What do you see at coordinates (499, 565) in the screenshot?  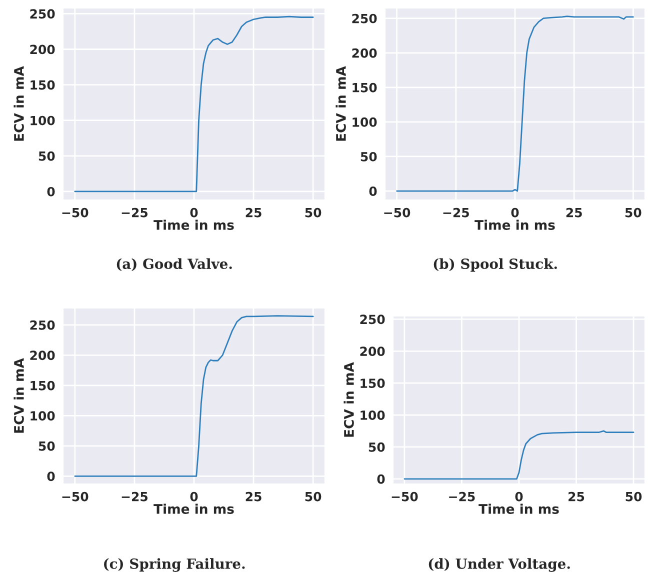 I see `text: (d) Under Voltage.` at bounding box center [499, 565].